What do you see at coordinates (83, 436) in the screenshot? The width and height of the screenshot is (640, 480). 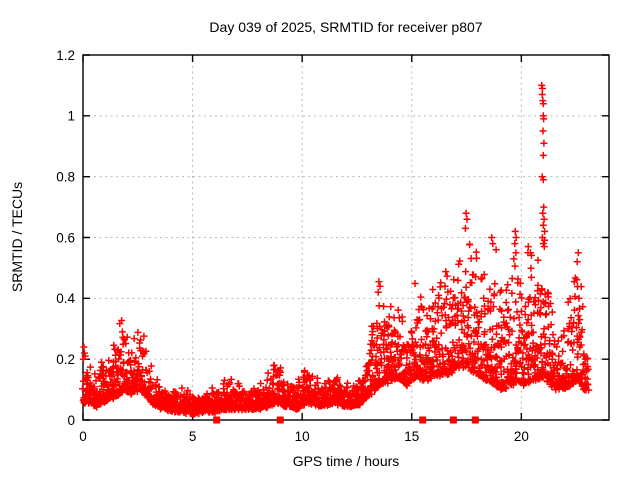 I see `x-tick-label: 0` at bounding box center [83, 436].